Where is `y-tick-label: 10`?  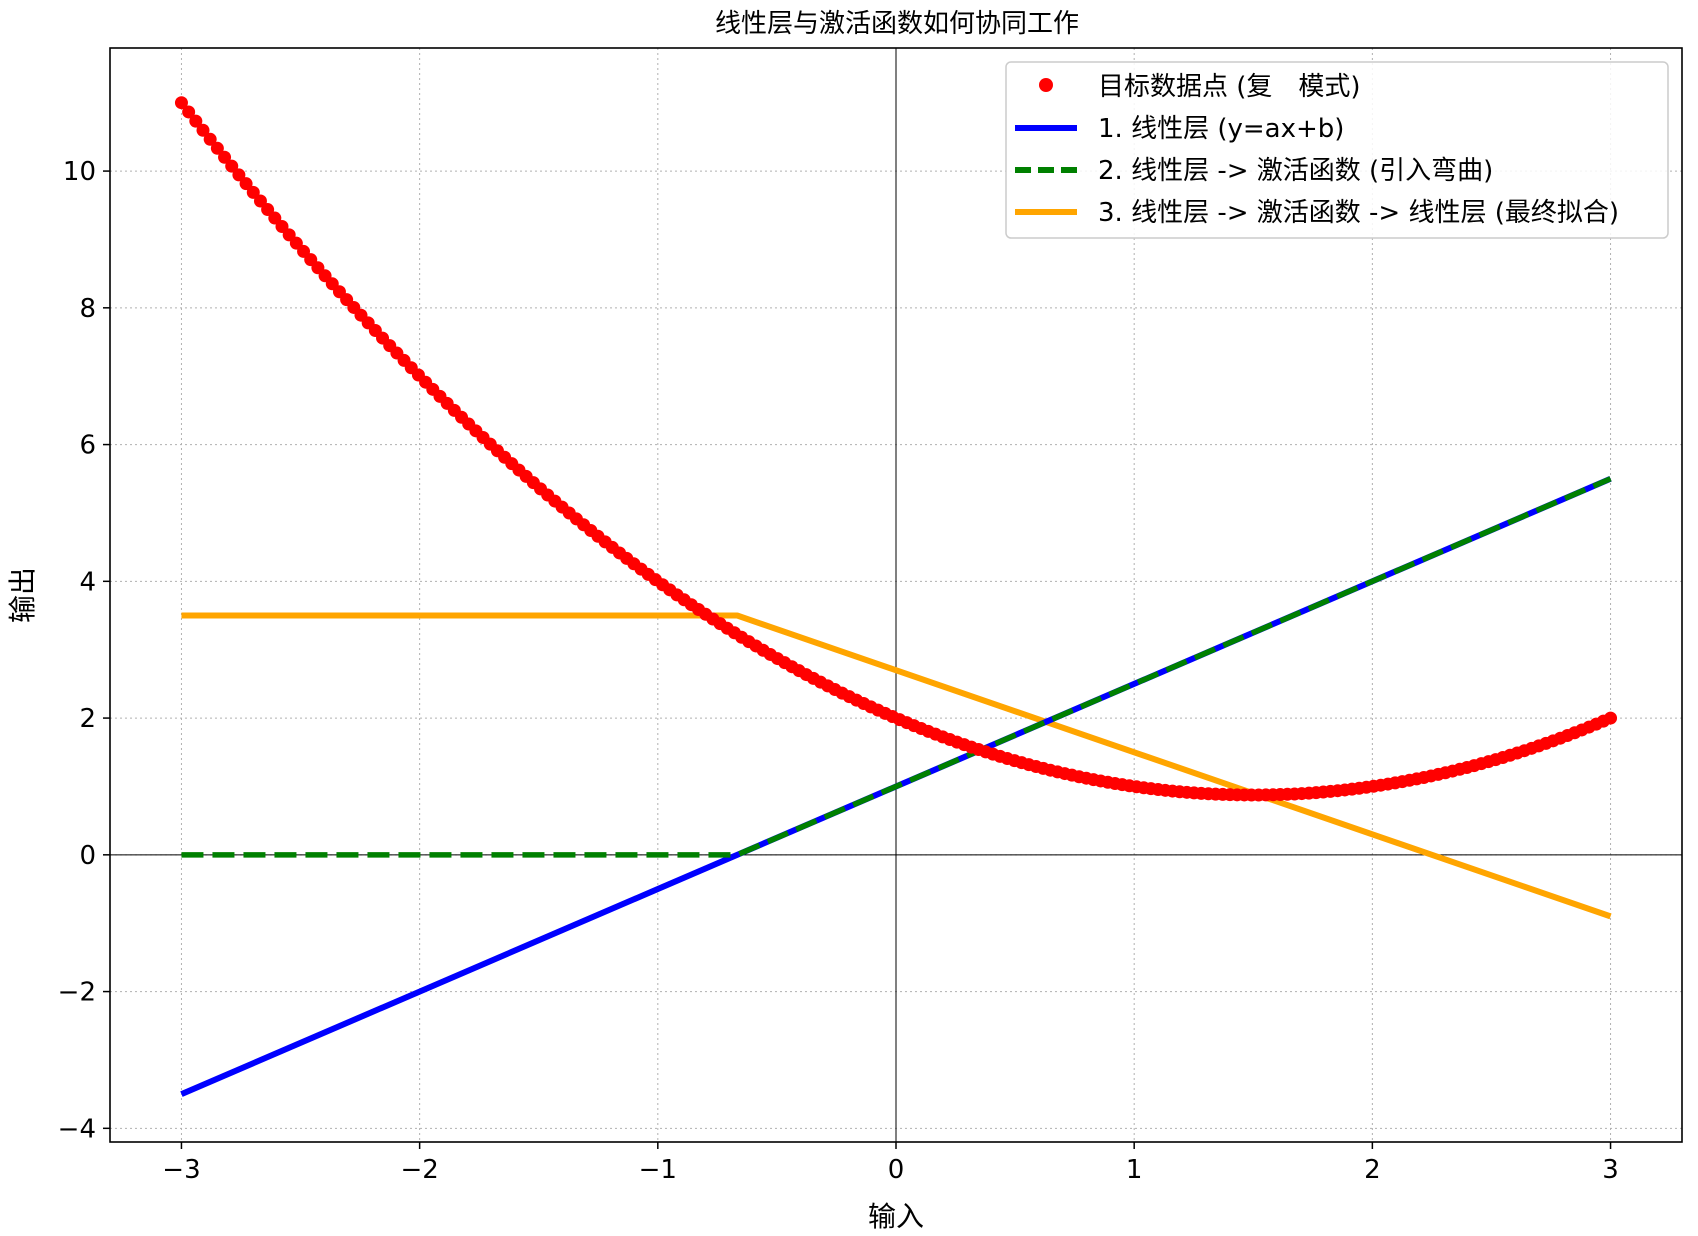 y-tick-label: 10 is located at coordinates (79, 172).